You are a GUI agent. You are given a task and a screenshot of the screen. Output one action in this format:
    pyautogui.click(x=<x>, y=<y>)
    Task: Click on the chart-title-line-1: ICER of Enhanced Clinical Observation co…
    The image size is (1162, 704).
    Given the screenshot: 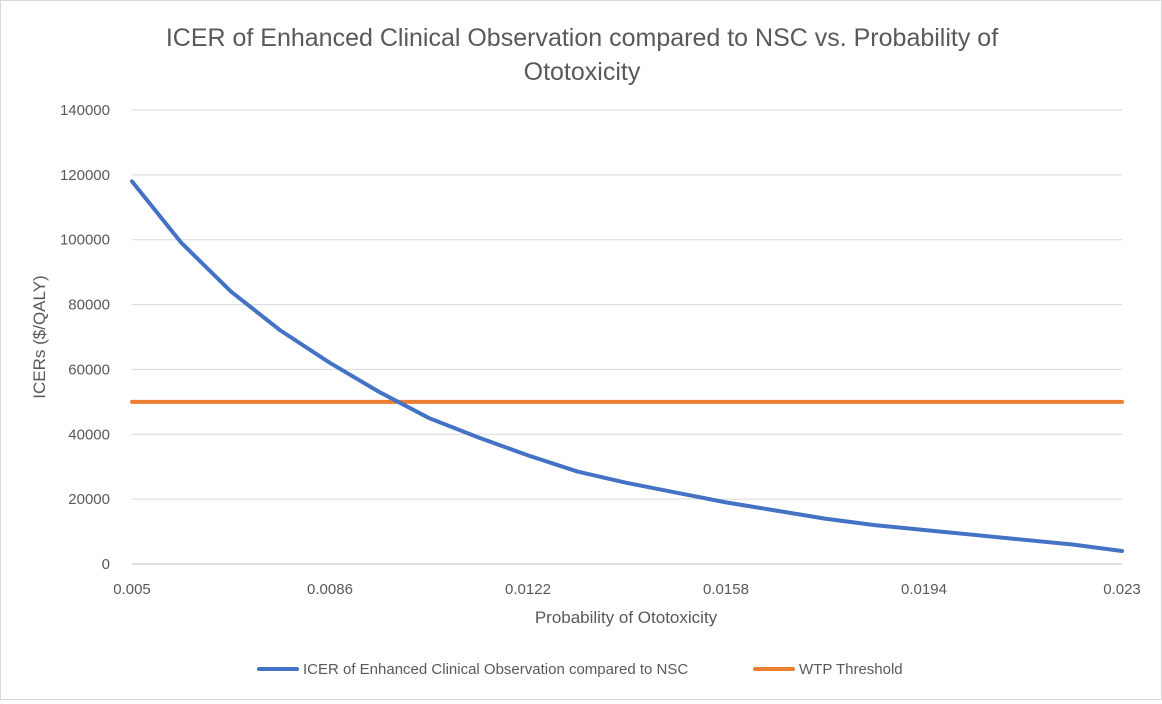 What is the action you would take?
    pyautogui.click(x=582, y=38)
    